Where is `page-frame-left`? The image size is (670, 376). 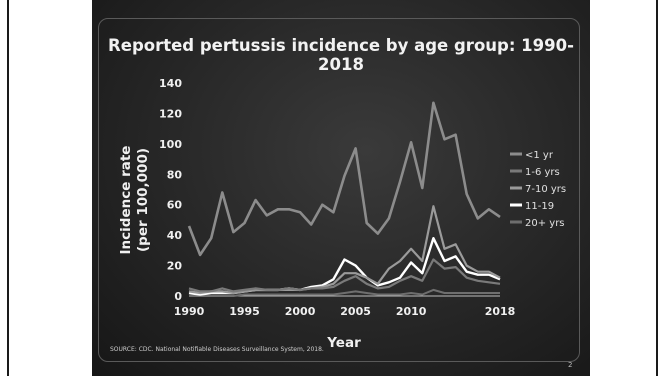
page-frame-left is located at coordinates (8, 188).